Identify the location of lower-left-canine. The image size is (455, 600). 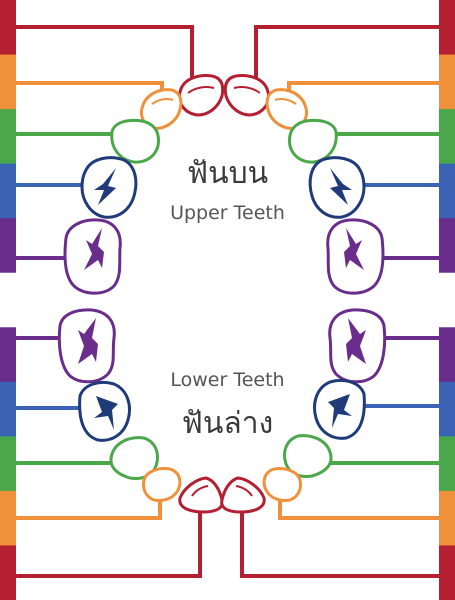
(134, 458).